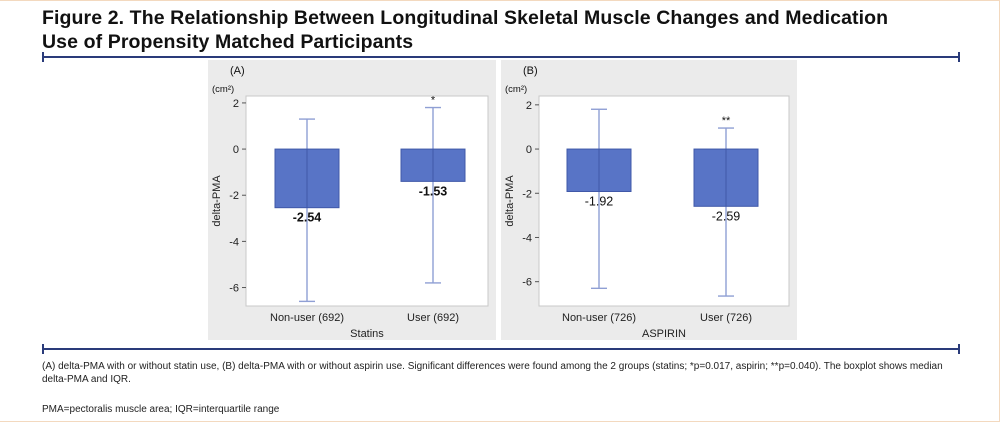  I want to click on box-group-2: -1.53 *, so click(433, 189).